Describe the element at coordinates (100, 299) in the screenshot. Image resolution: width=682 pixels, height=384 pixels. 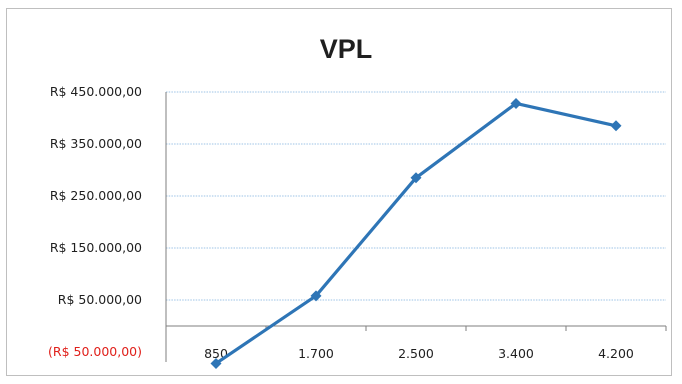
I see `y-tick-label: R$ 50.000,00` at that location.